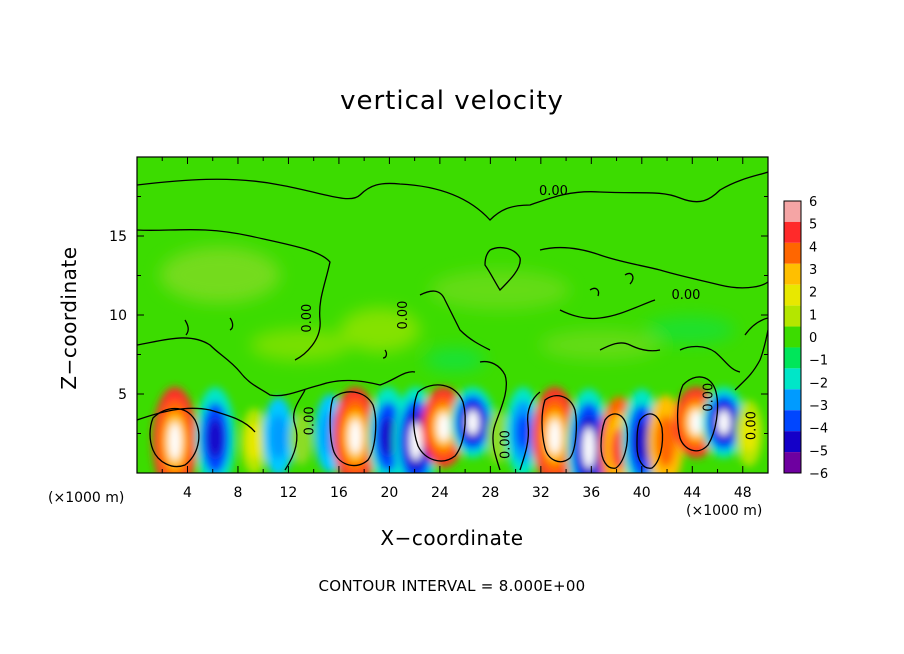 This screenshot has width=904, height=654. Describe the element at coordinates (452, 586) in the screenshot. I see `contour-interval-note: CONTOUR INTERVAL = 8.000E+00` at that location.